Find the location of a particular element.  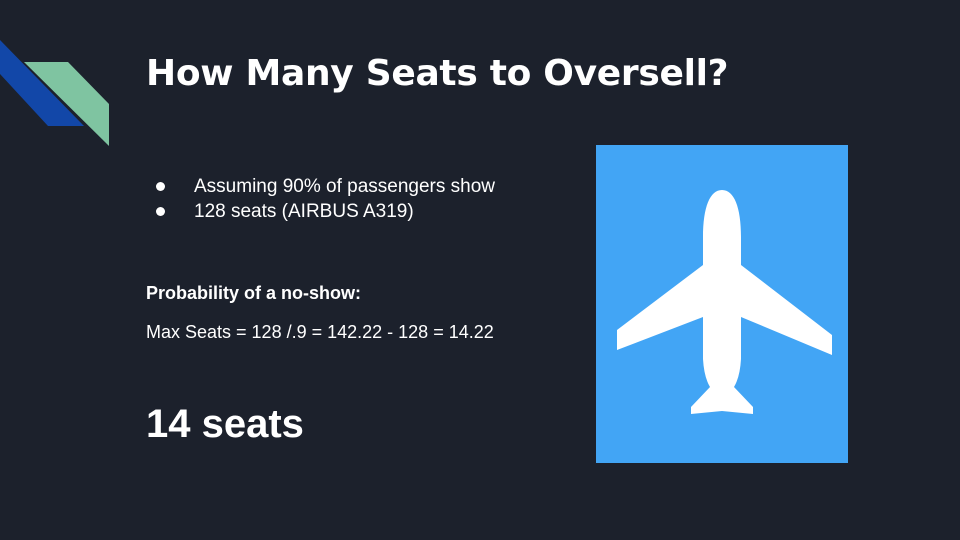

bullet-item: 128 seats (AIRBUS A319) is located at coordinates (324, 211).